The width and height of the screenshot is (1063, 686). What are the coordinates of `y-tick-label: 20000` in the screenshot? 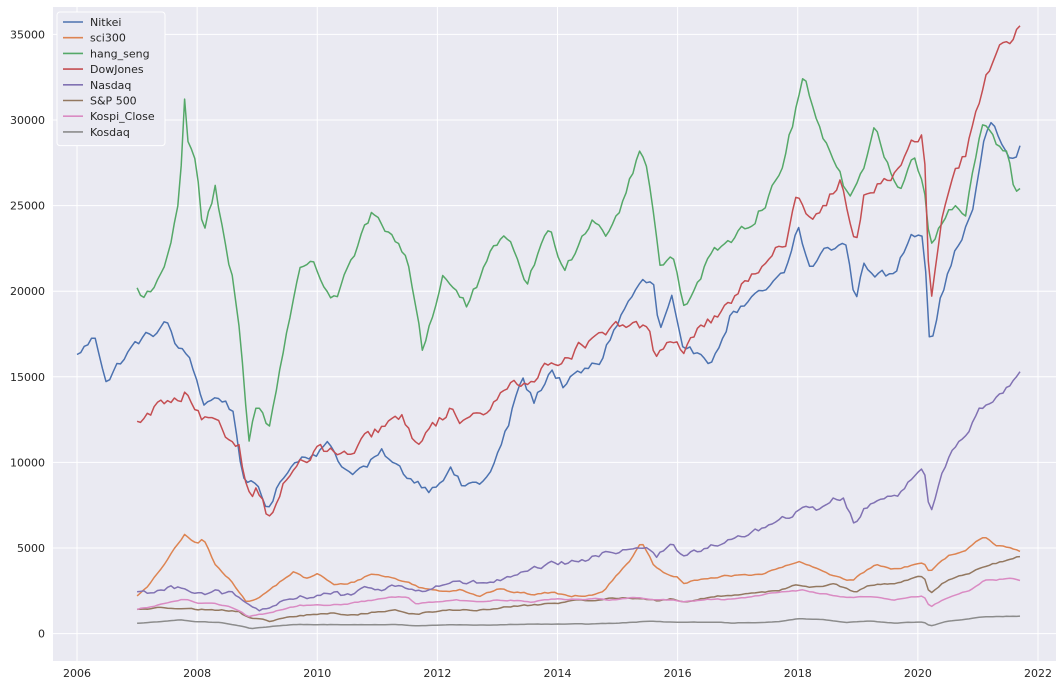 It's located at (27, 291).